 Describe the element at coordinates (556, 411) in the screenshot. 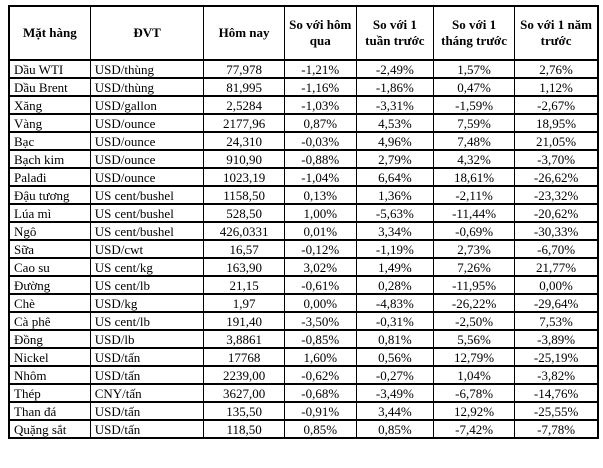

I see `vs-year-value: -25,55%` at that location.